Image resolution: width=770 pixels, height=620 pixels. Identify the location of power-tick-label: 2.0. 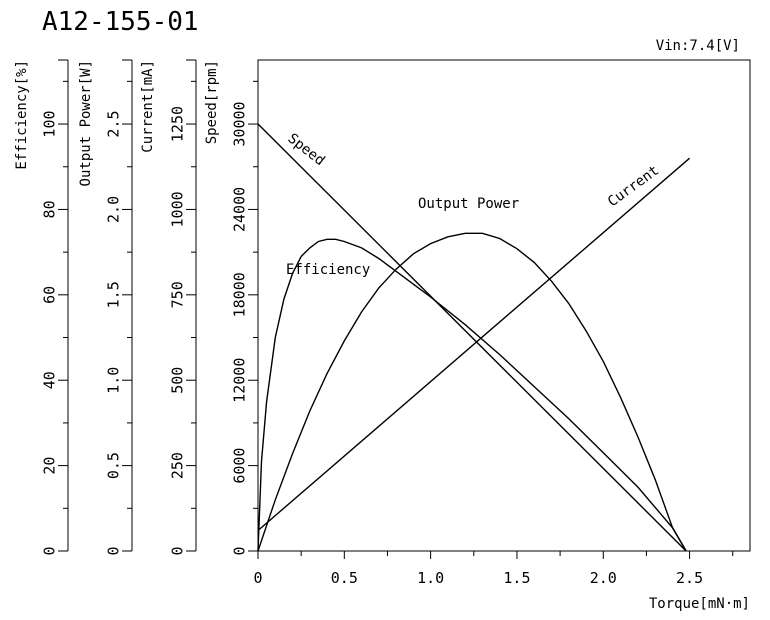
(114, 209).